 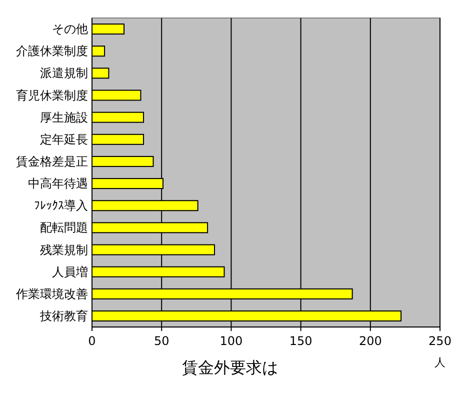 I want to click on x-tick-label: 50, so click(x=162, y=341).